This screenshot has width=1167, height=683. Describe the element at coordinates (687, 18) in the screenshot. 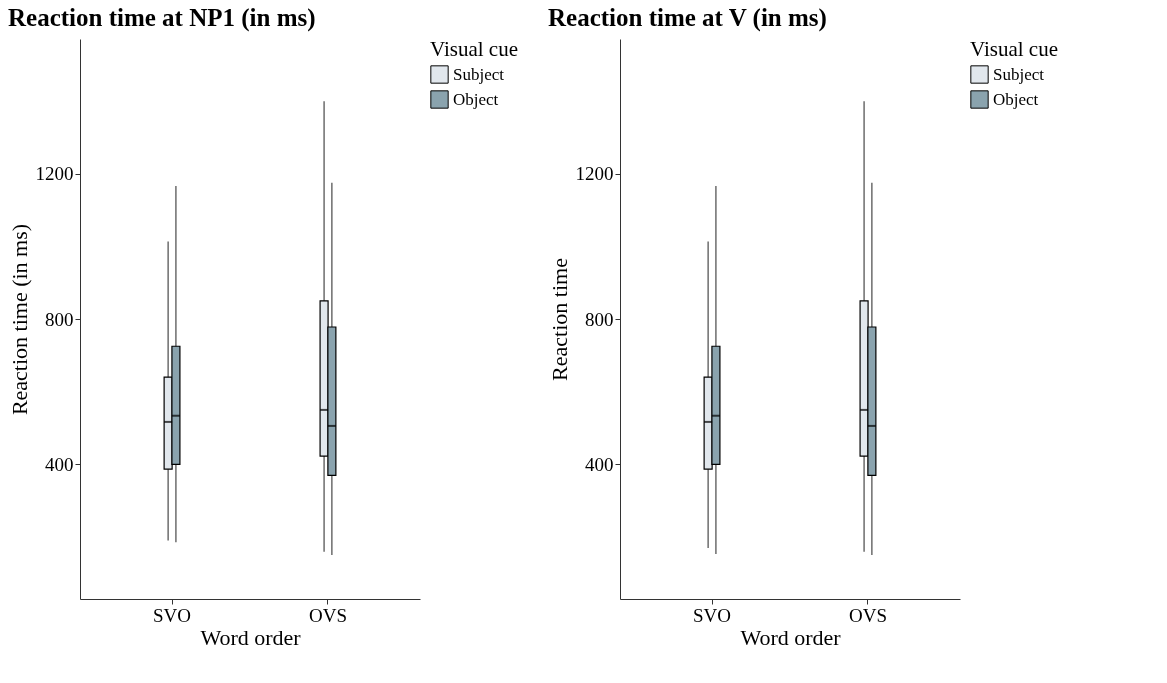

I see `chart-title: Reaction time at V (in ms)` at that location.